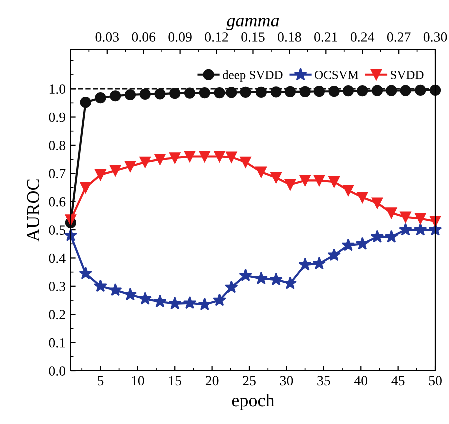 Image resolution: width=449 pixels, height=424 pixels. What do you see at coordinates (253, 24) in the screenshot?
I see `x2-axis-title: gamma` at bounding box center [253, 24].